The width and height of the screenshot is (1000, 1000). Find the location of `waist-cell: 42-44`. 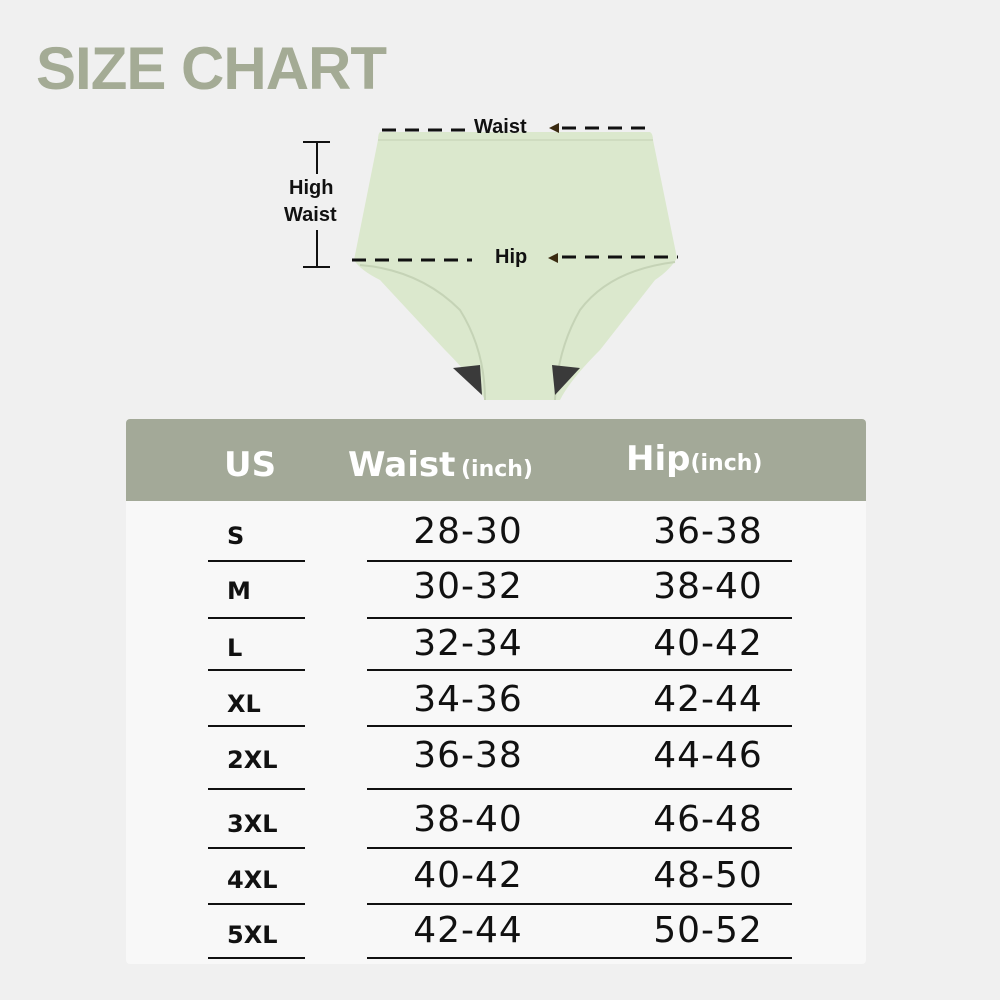

waist-cell: 42-44 is located at coordinates (468, 930).